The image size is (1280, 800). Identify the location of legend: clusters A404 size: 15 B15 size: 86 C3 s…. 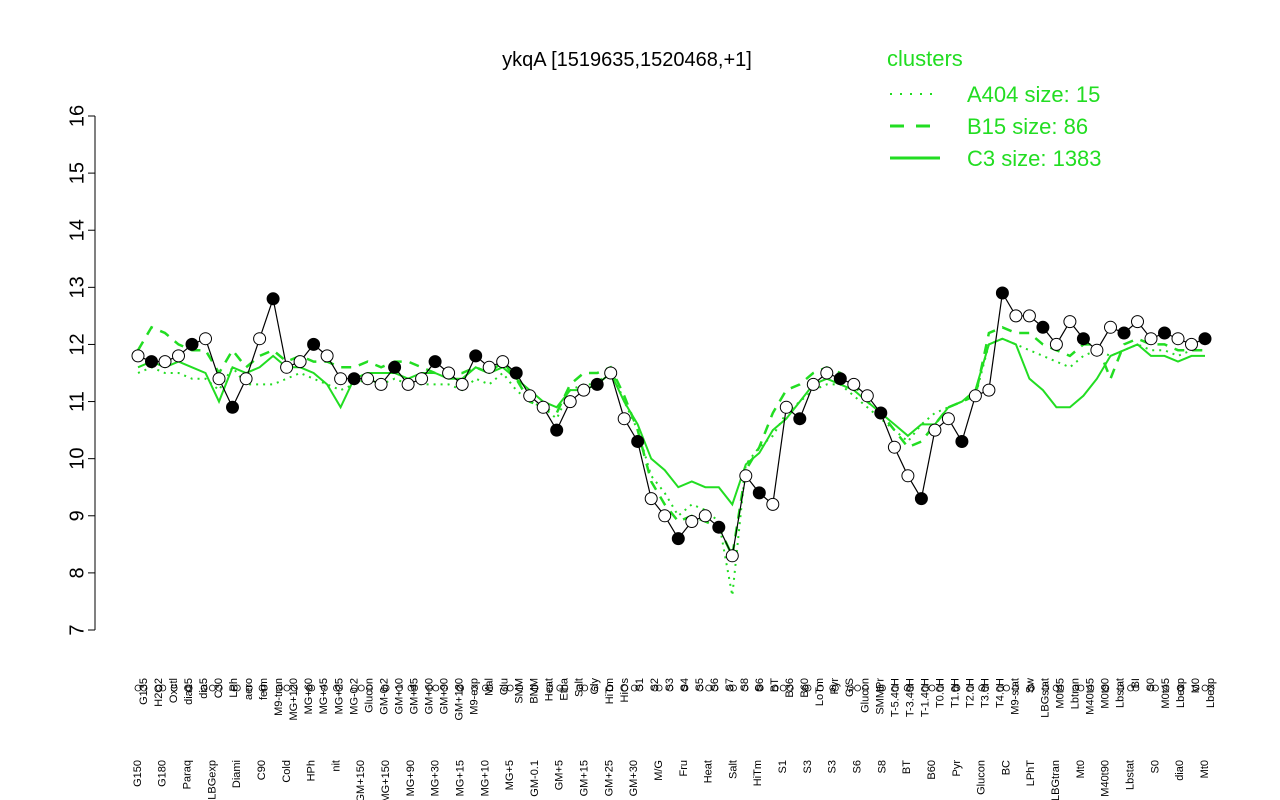
(994, 108).